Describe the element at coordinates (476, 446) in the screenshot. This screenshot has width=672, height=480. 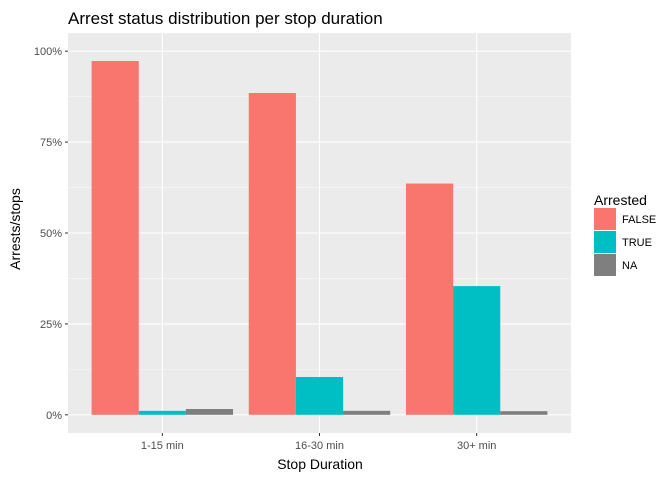
I see `x-tick-label: 30+ min` at that location.